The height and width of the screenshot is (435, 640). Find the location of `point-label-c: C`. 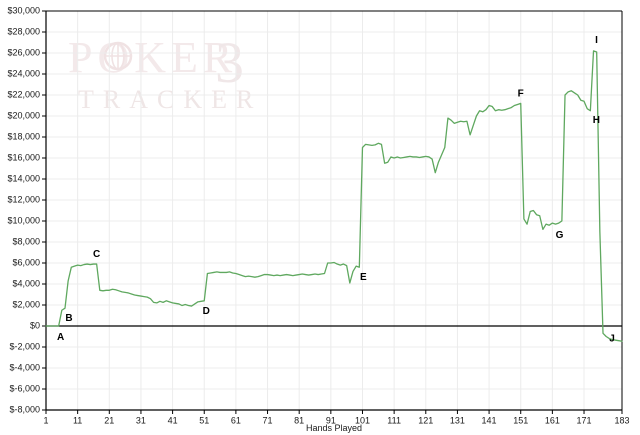

point-label-c: C is located at coordinates (96, 254).